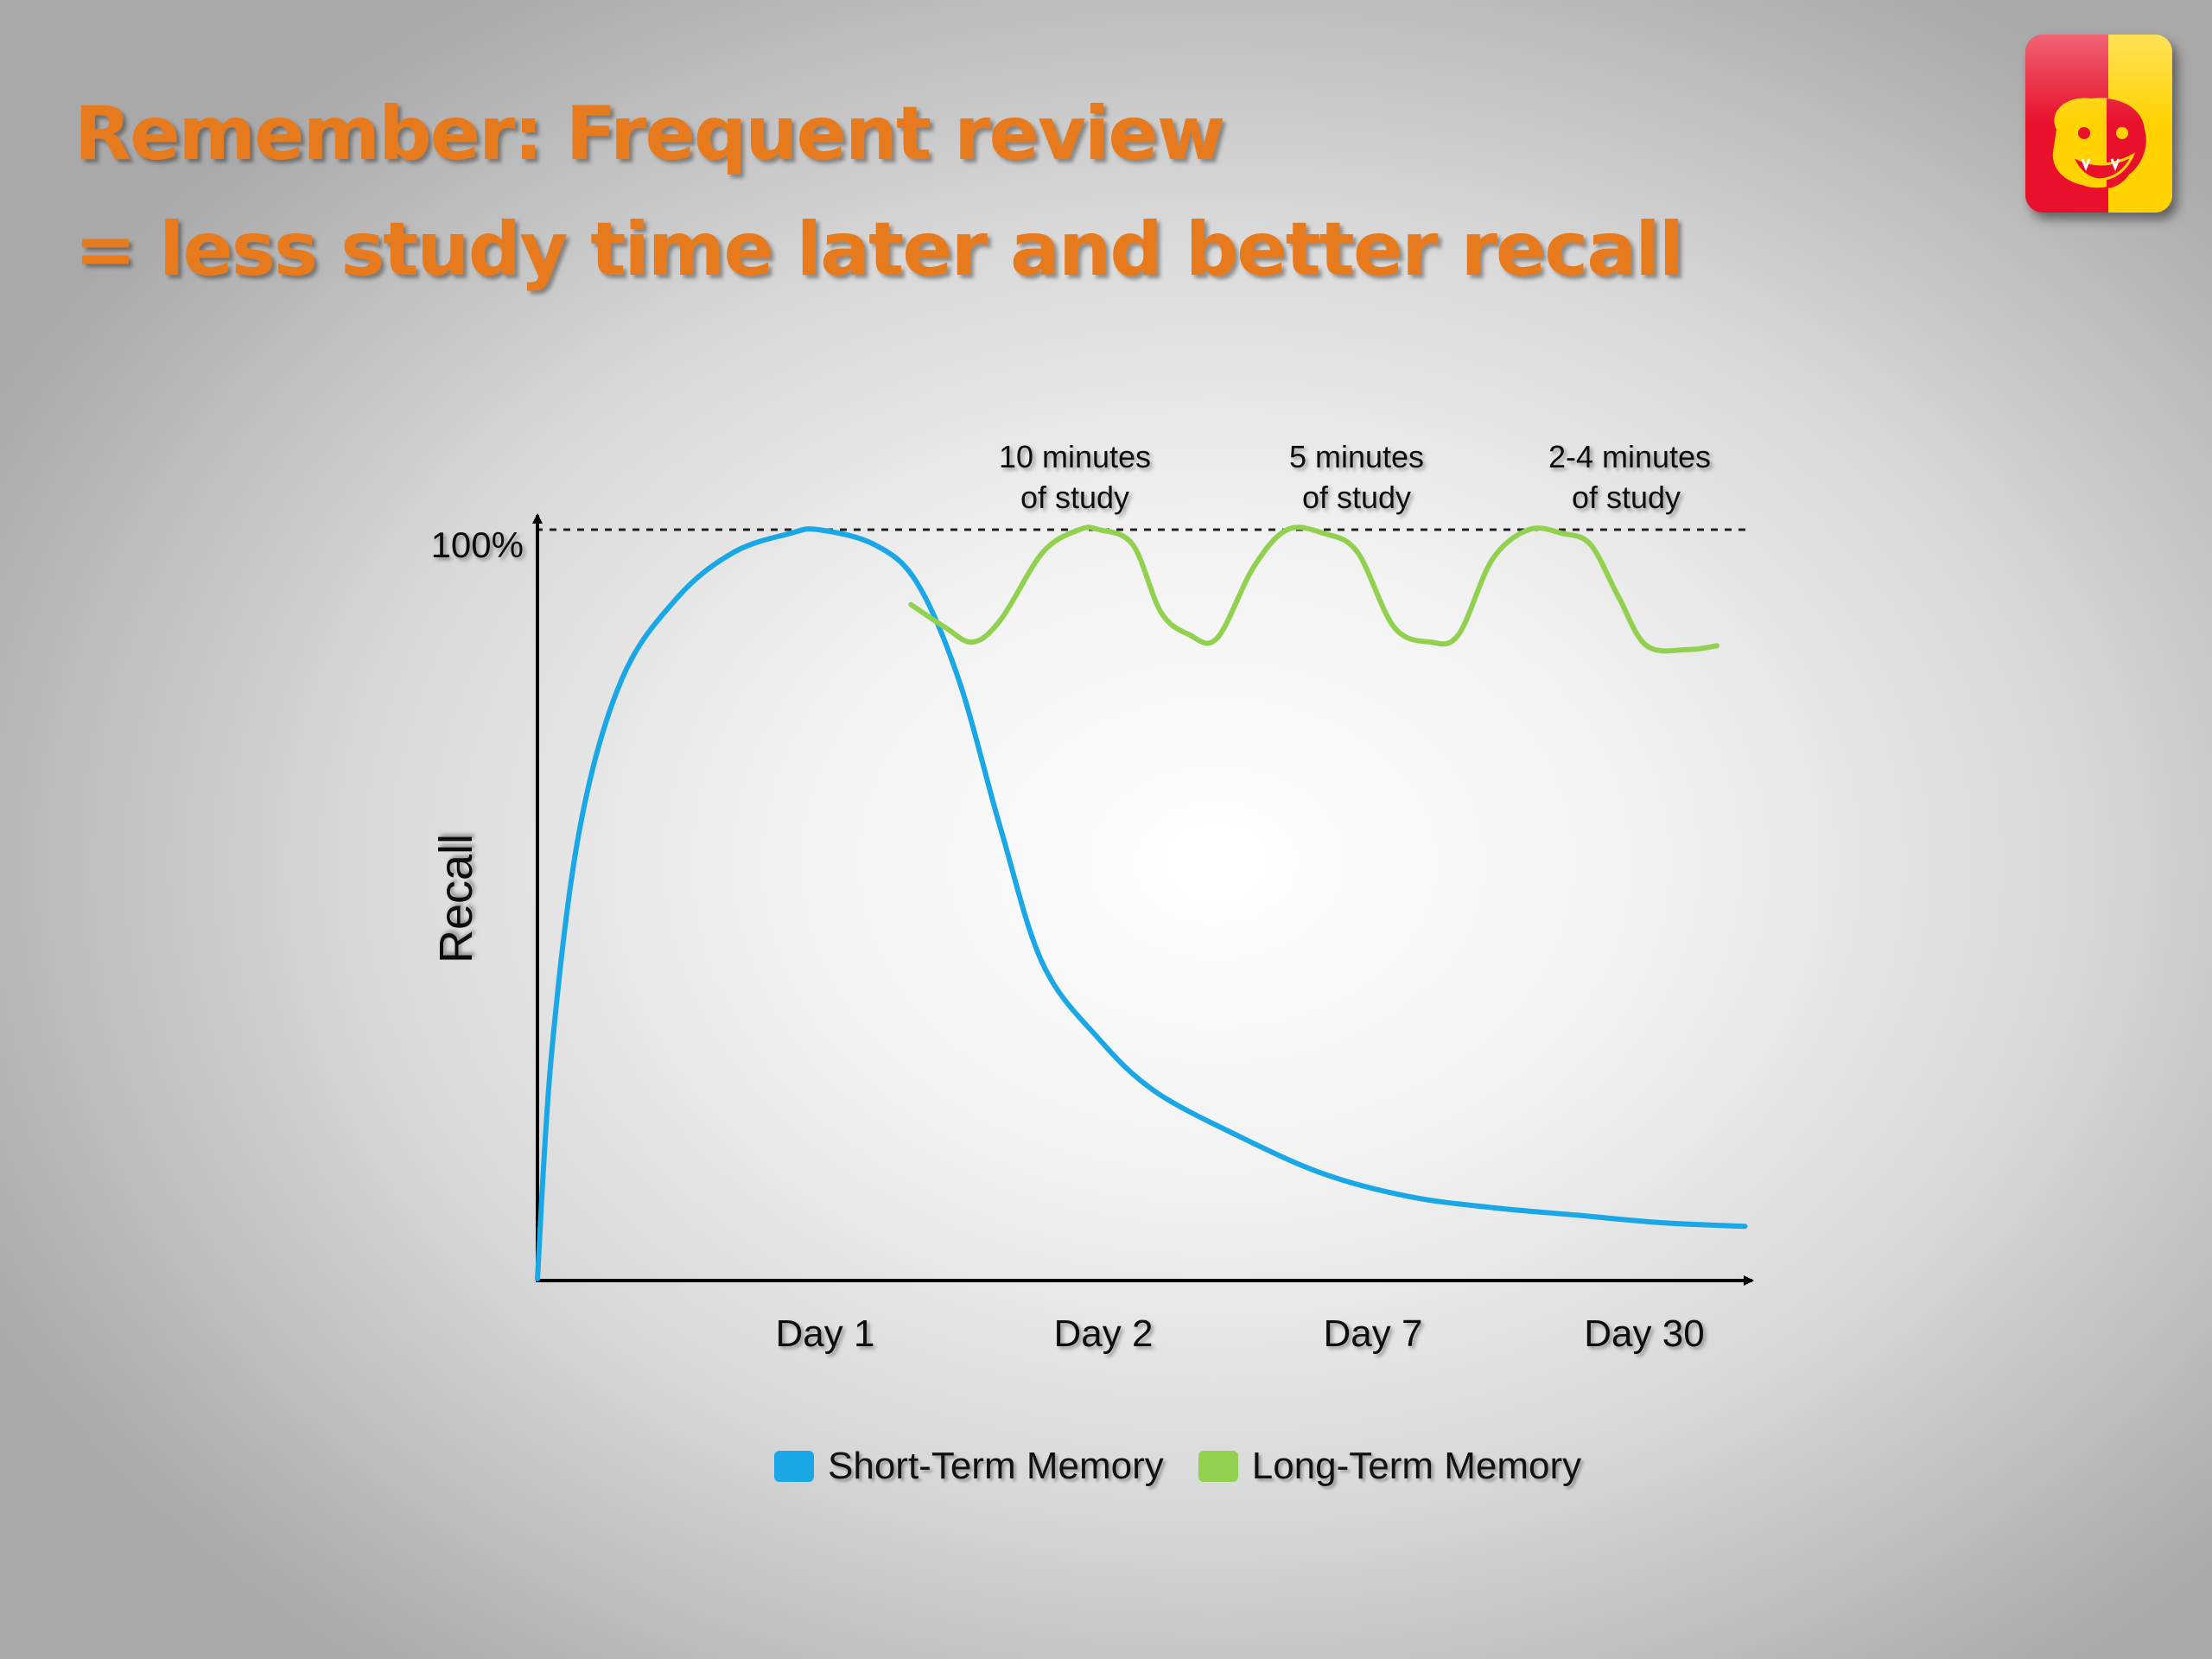 Image resolution: width=2212 pixels, height=1659 pixels. What do you see at coordinates (1313, 589) in the screenshot?
I see `long-term-memory-line` at bounding box center [1313, 589].